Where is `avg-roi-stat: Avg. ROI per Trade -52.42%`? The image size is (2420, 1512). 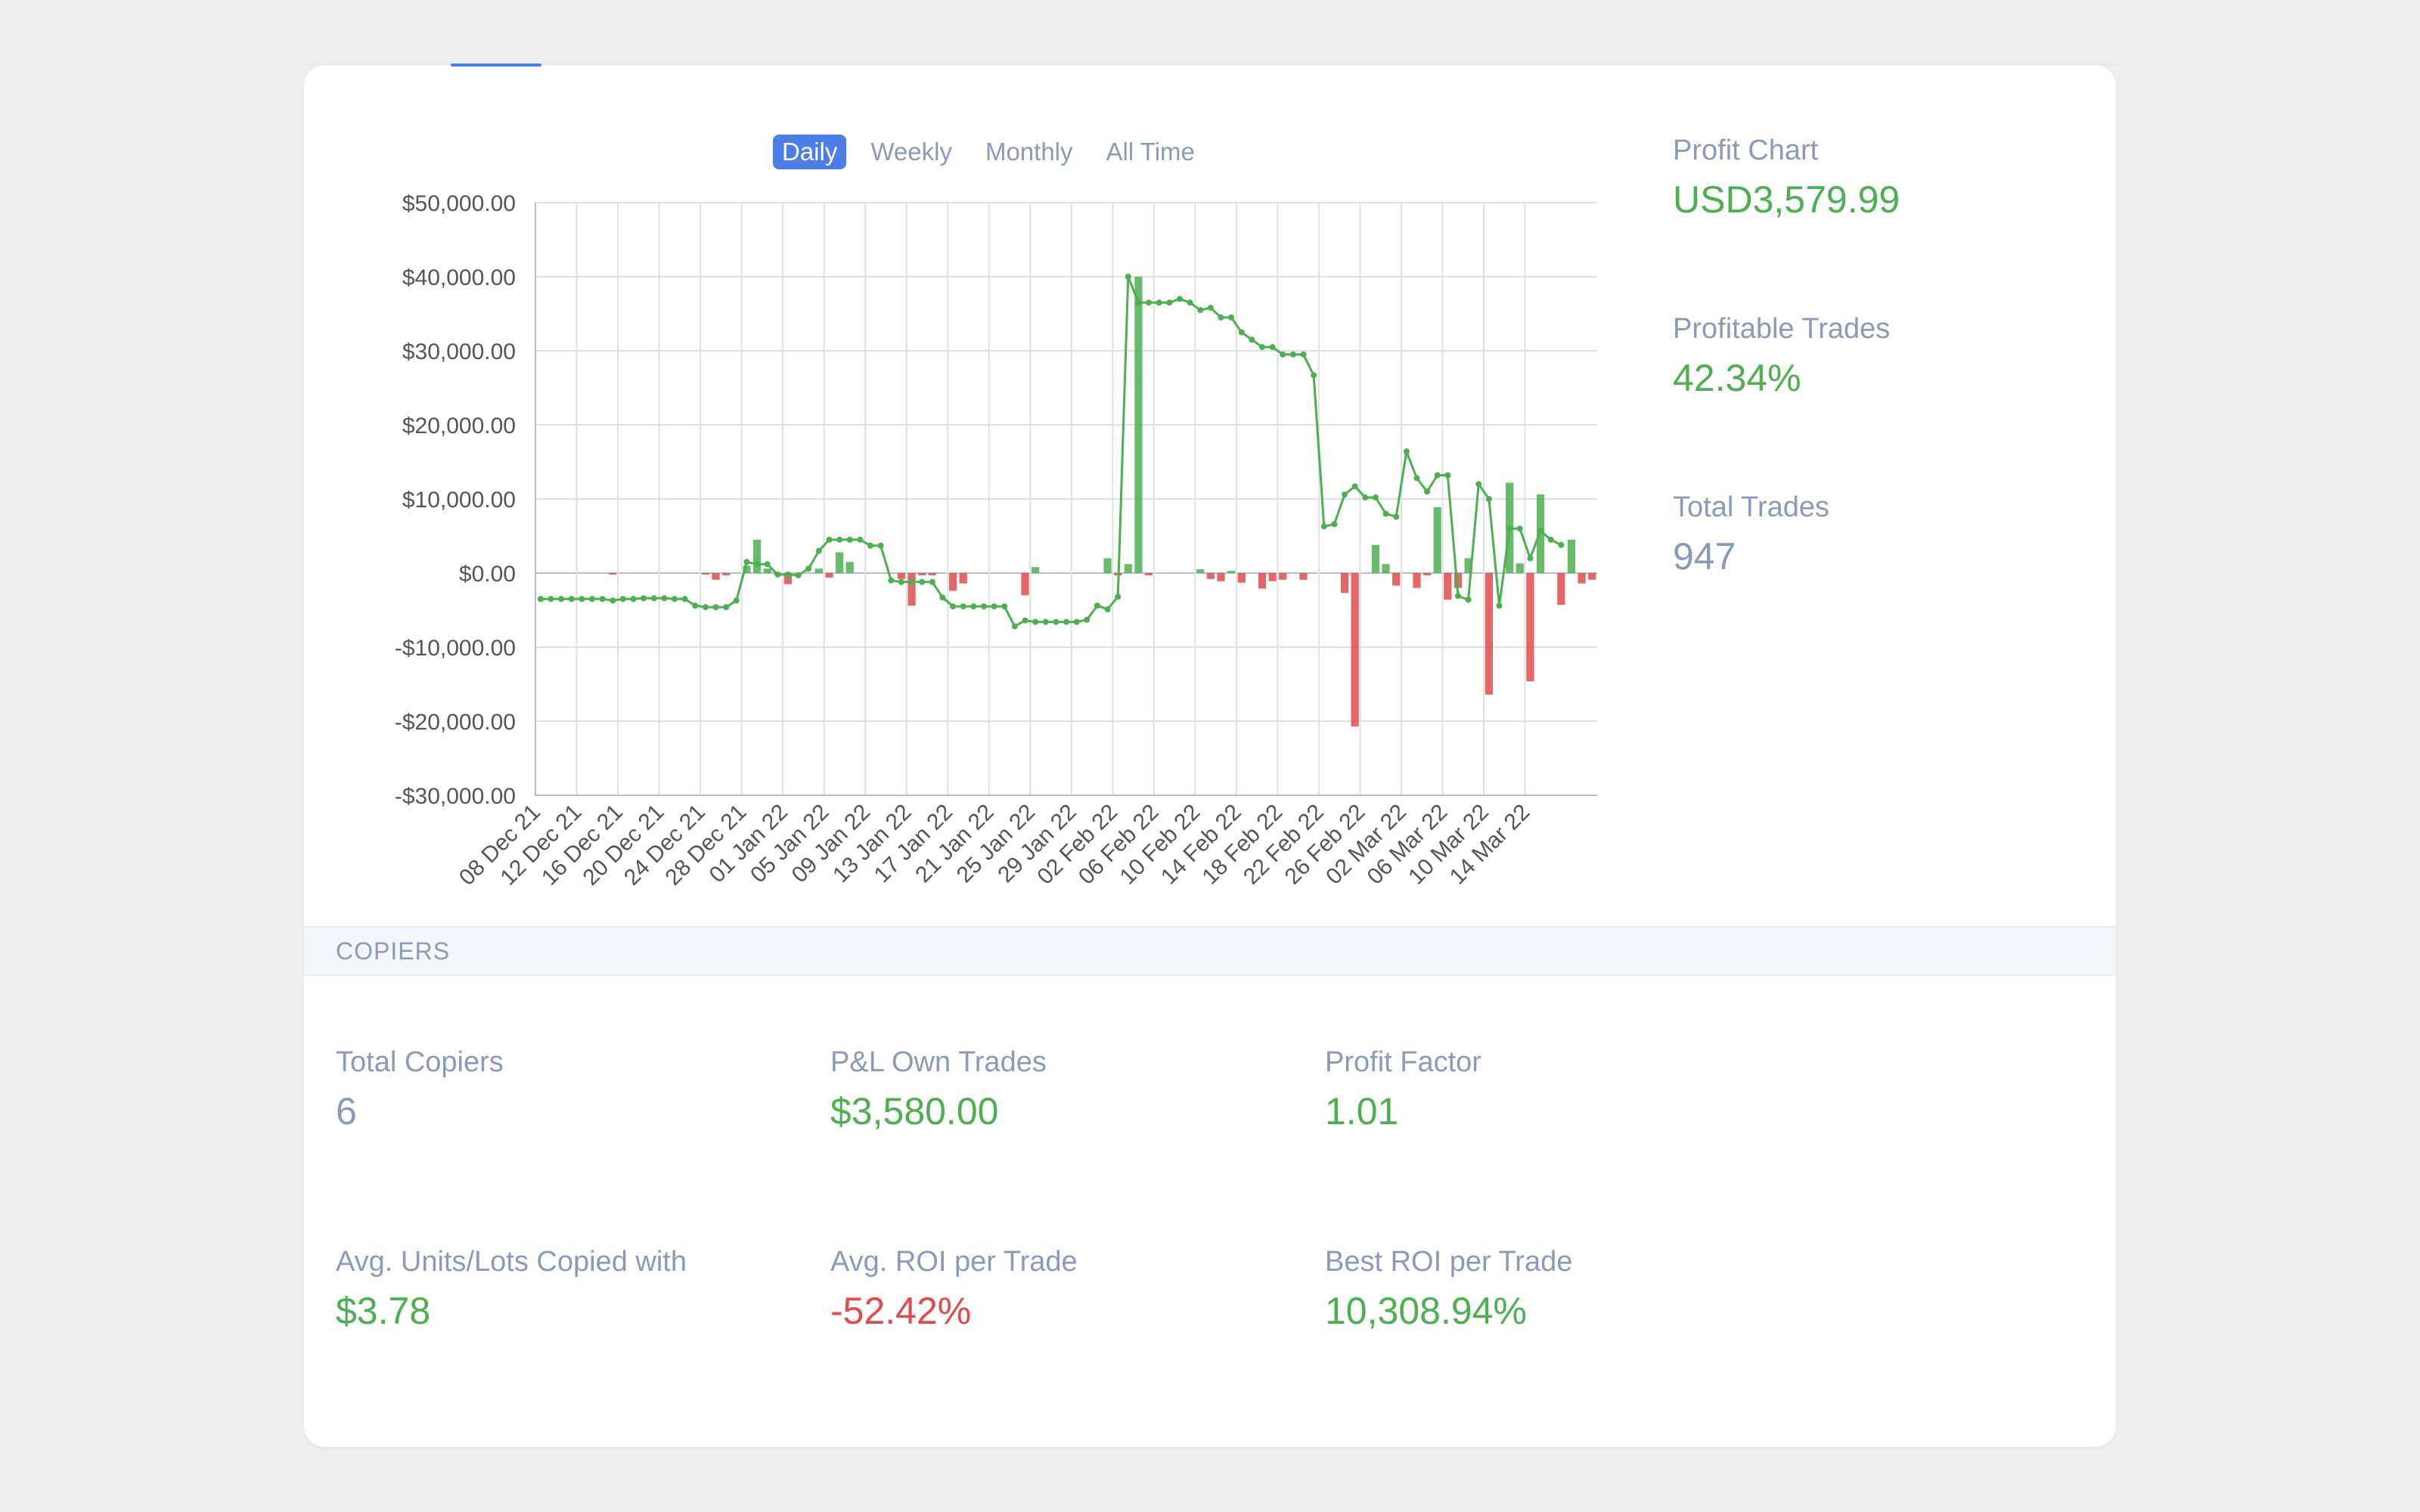 avg-roi-stat: Avg. ROI per Trade -52.42% is located at coordinates (954, 1289).